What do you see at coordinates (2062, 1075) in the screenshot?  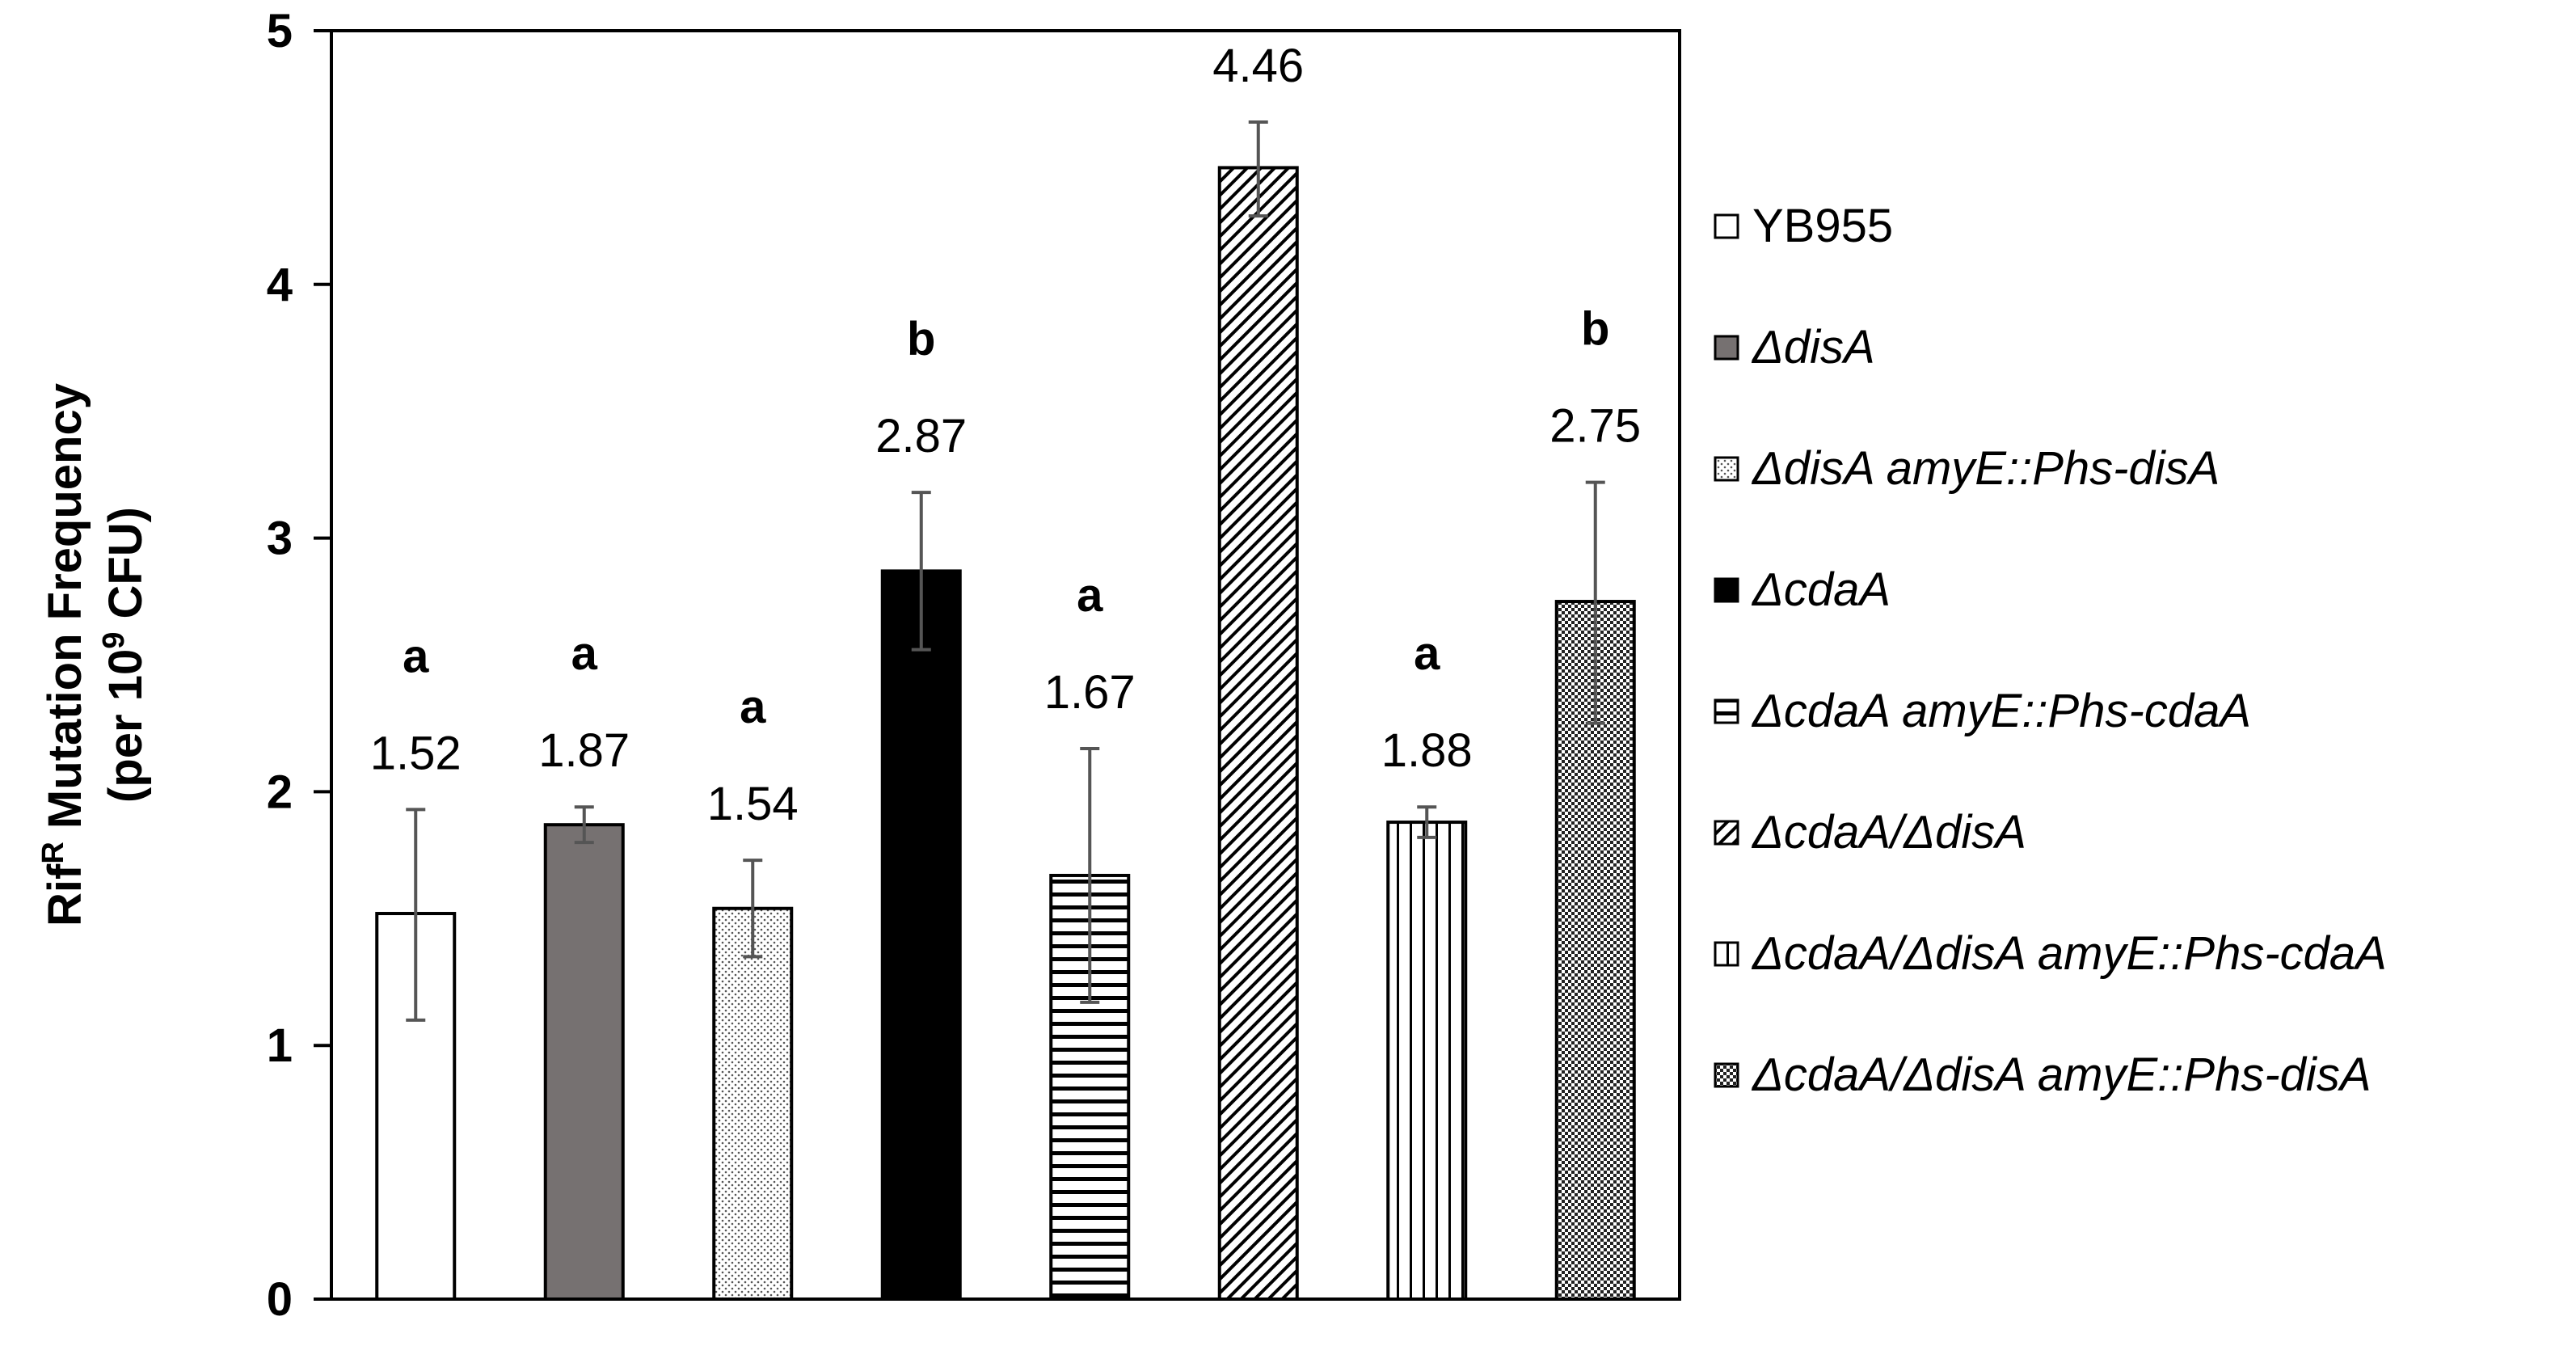 I see `legend-label: ΔcdaA/ΔdisA amyE::Phs-disA` at bounding box center [2062, 1075].